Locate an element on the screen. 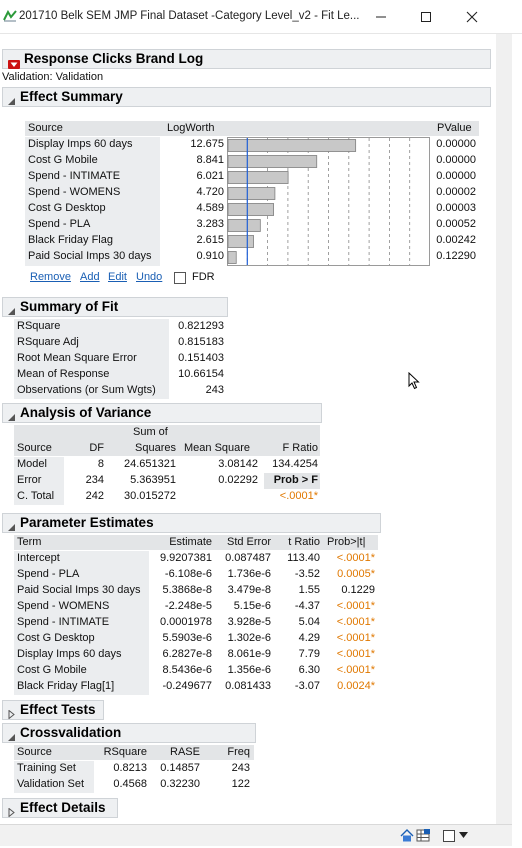 The width and height of the screenshot is (522, 848). minimize-button is located at coordinates (381, 17).